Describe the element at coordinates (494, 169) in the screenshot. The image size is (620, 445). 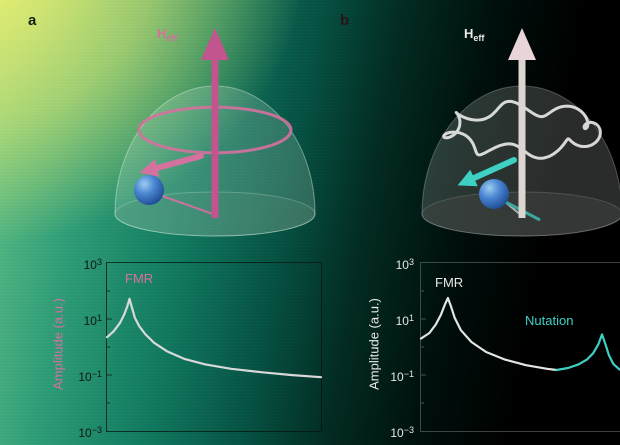
I see `nutation-direction-arrow-shaft` at that location.